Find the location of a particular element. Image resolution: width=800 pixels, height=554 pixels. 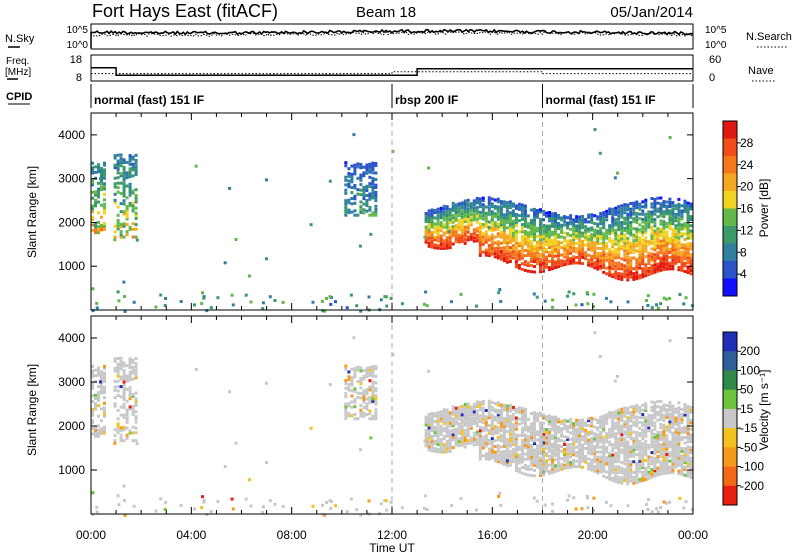

x-tick-label: 08:00 is located at coordinates (292, 535).